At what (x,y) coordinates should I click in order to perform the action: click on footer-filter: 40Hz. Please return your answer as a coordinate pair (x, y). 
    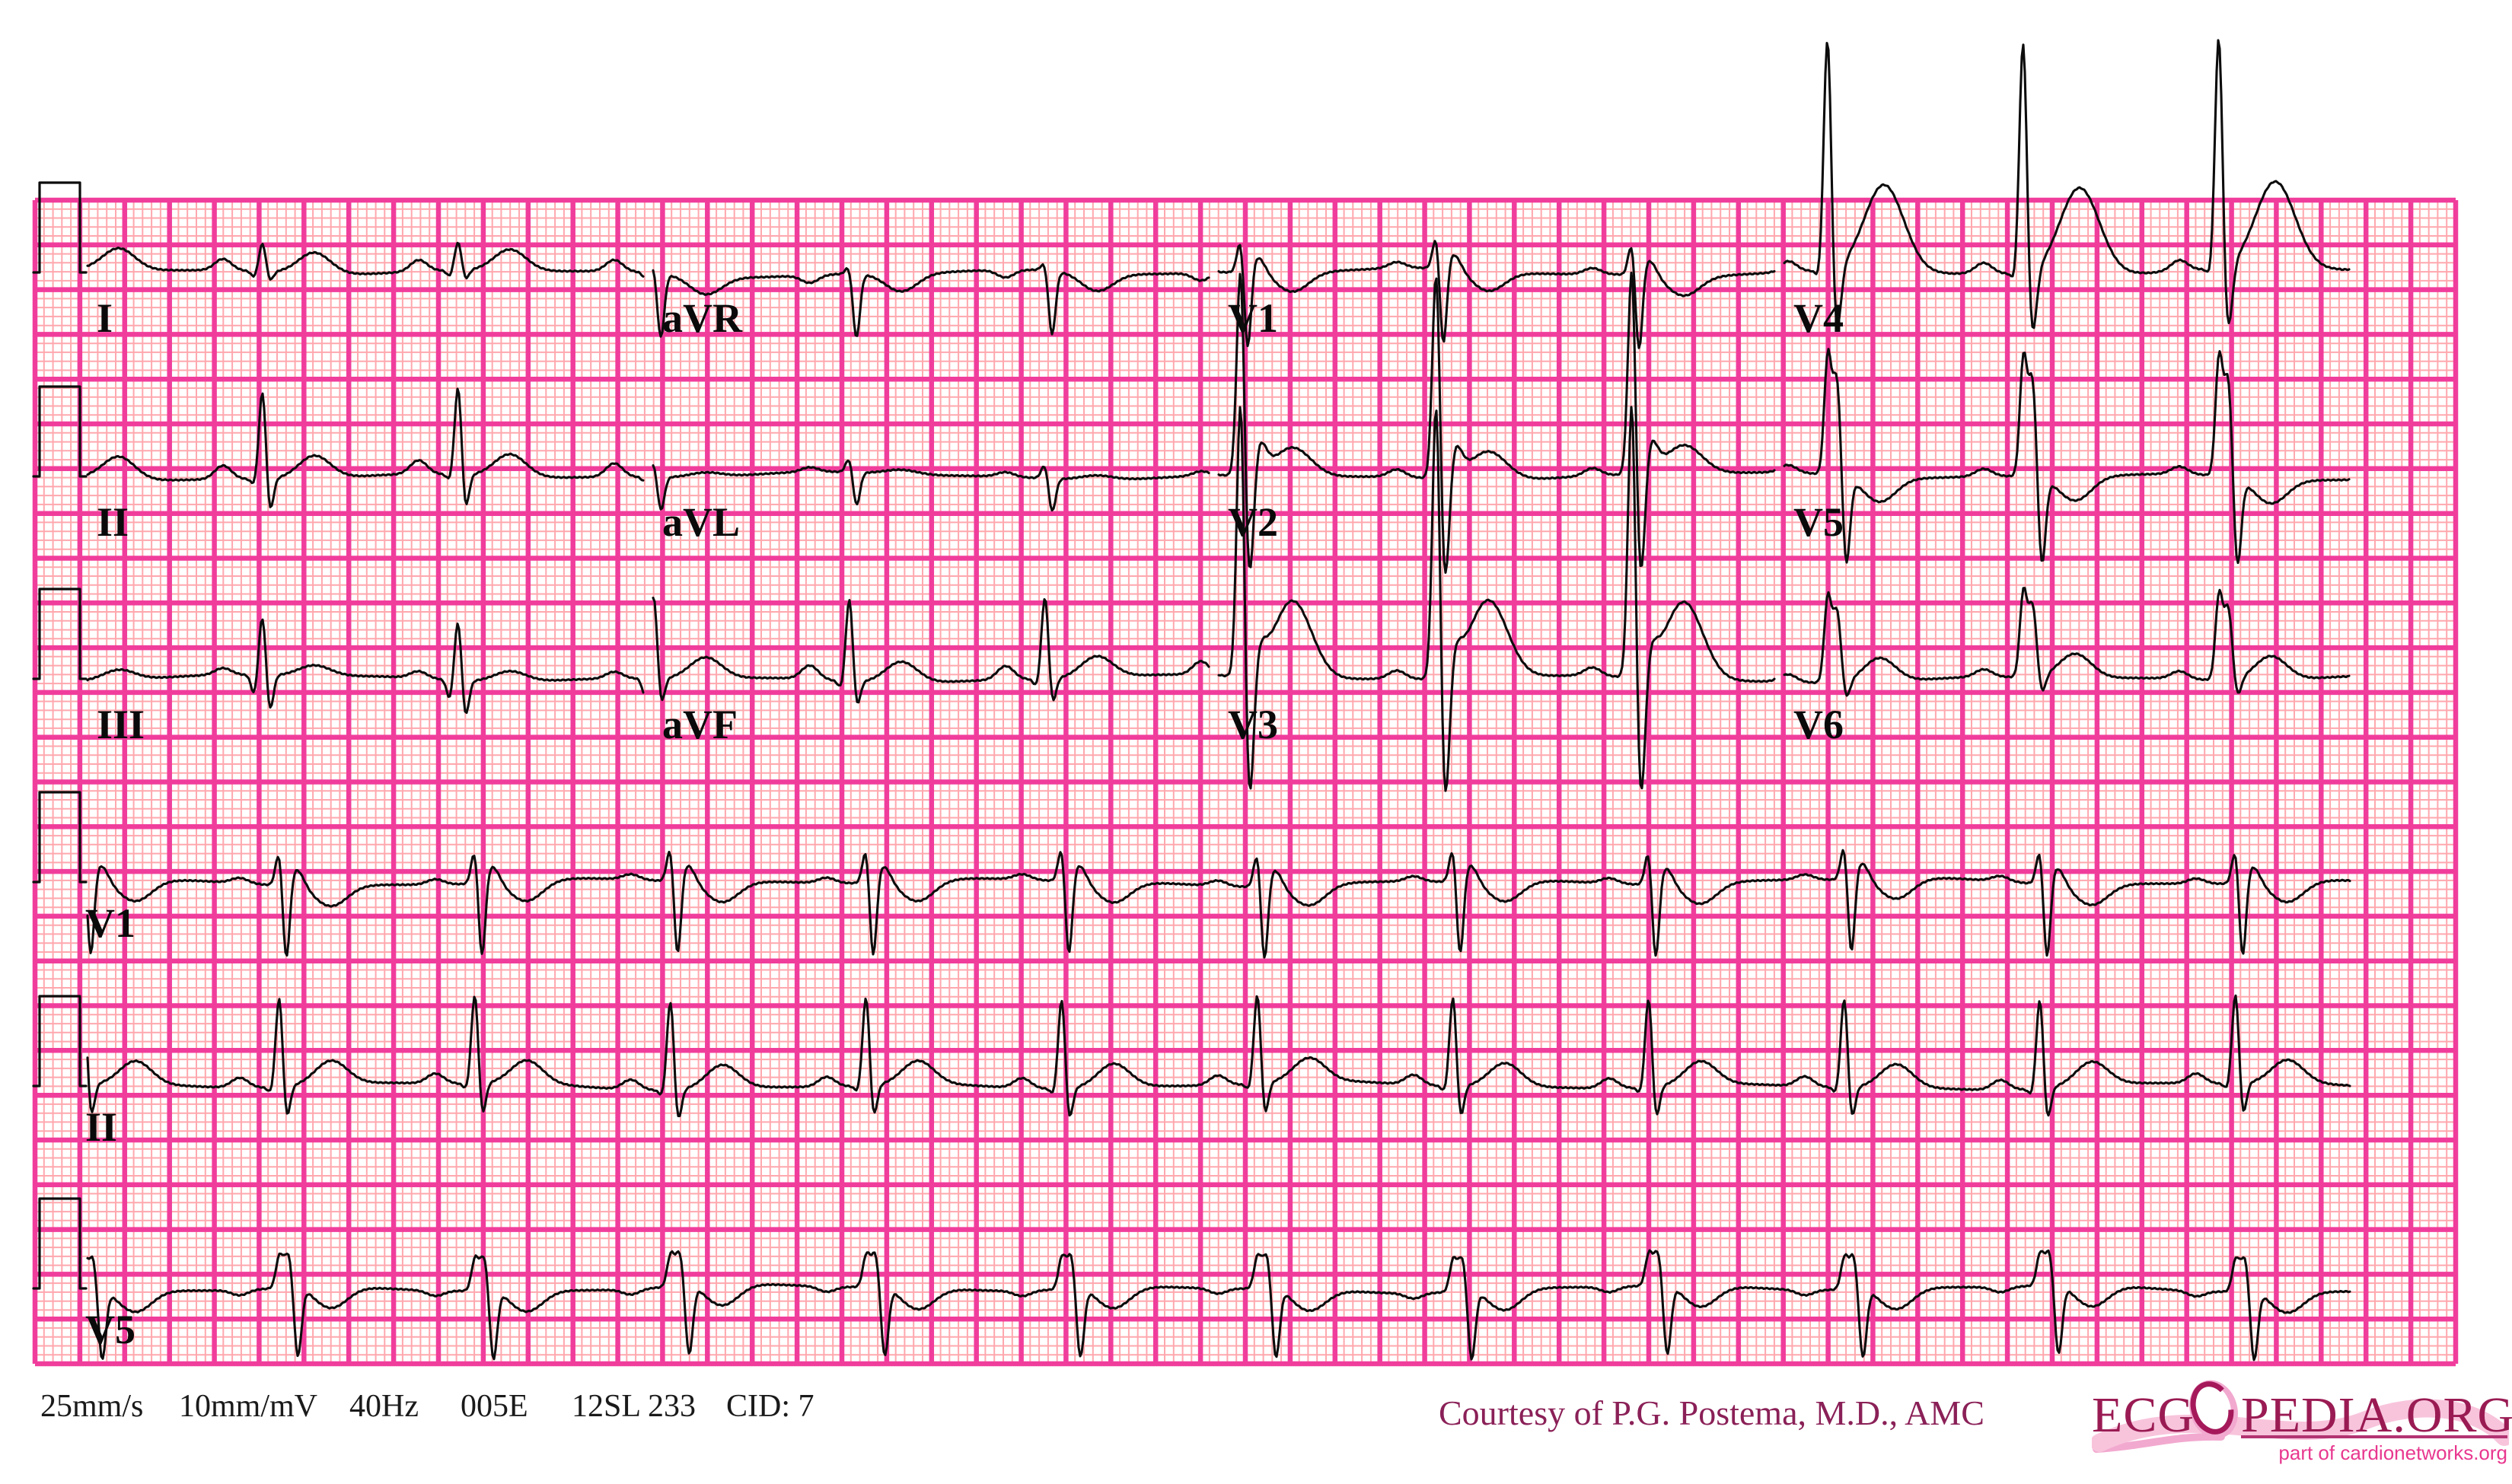
    Looking at the image, I should click on (384, 1406).